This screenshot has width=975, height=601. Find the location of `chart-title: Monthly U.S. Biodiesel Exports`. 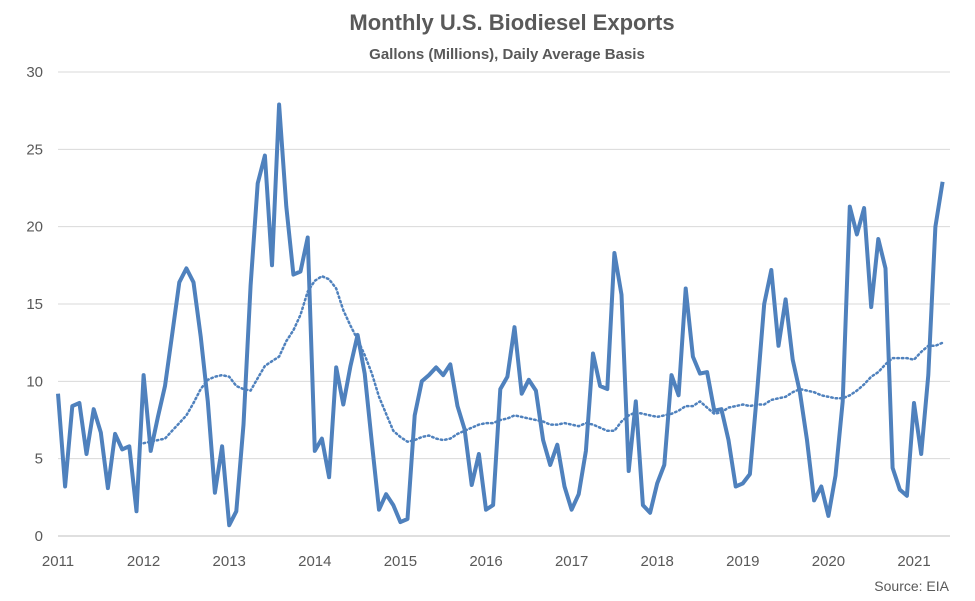

chart-title: Monthly U.S. Biodiesel Exports is located at coordinates (511, 22).